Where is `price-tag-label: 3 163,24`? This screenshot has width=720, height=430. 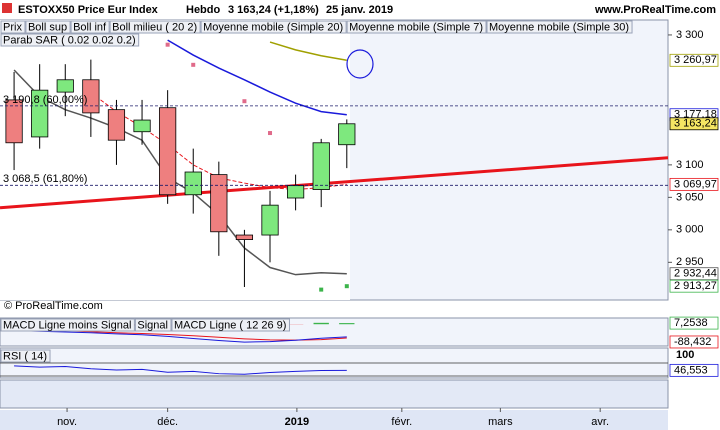
price-tag-label: 3 163,24 is located at coordinates (695, 124).